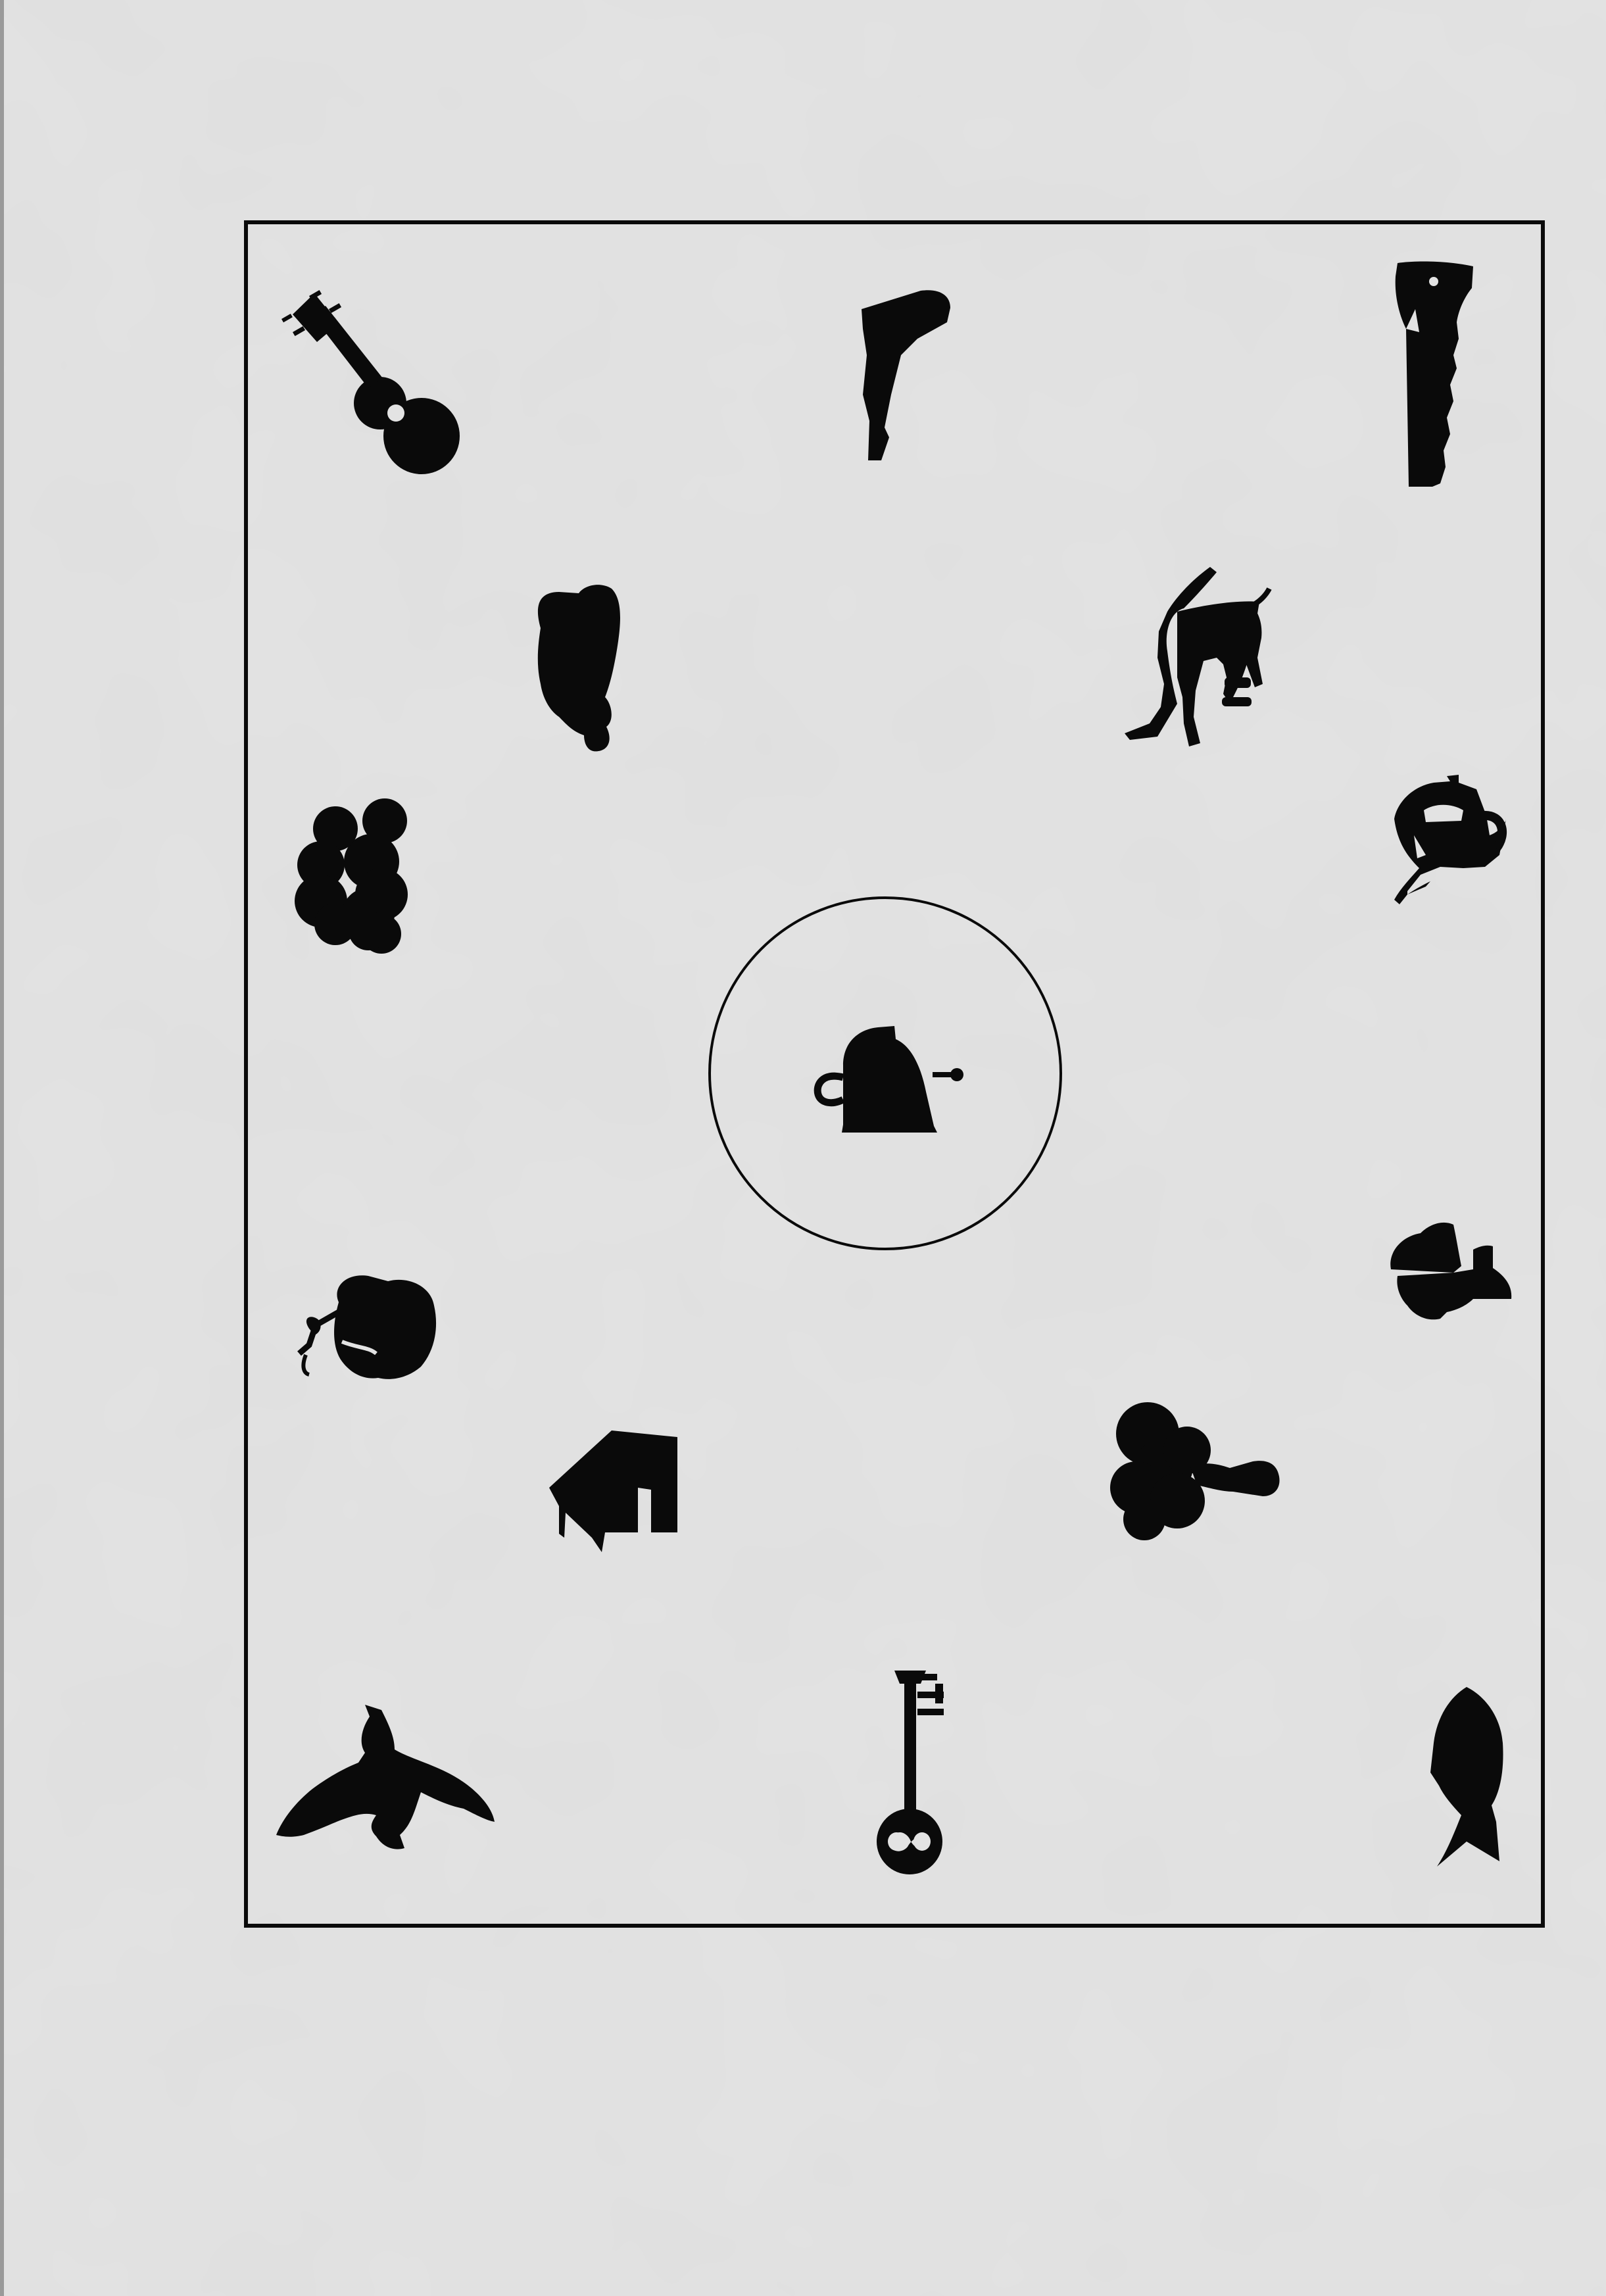 The height and width of the screenshot is (2296, 1606). I want to click on pistol-icon, so click(906, 375).